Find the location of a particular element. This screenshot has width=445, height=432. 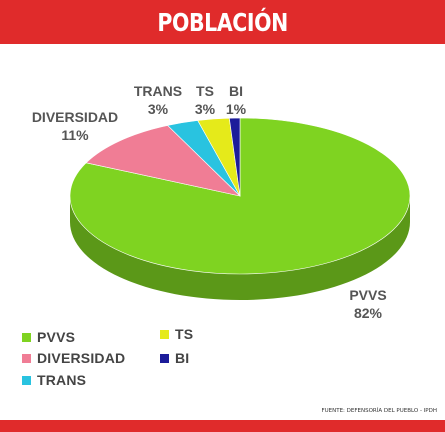

slice-value-bi: 1% is located at coordinates (236, 109).